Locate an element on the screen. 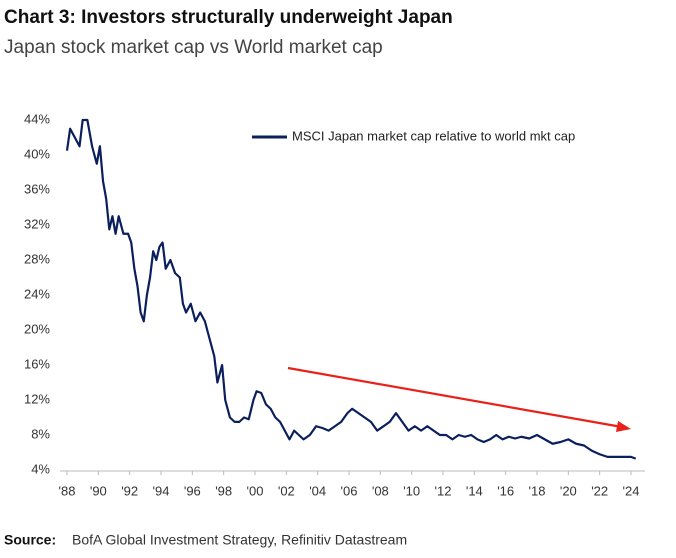 The height and width of the screenshot is (558, 676). y-tick-label: 4% is located at coordinates (40, 468).